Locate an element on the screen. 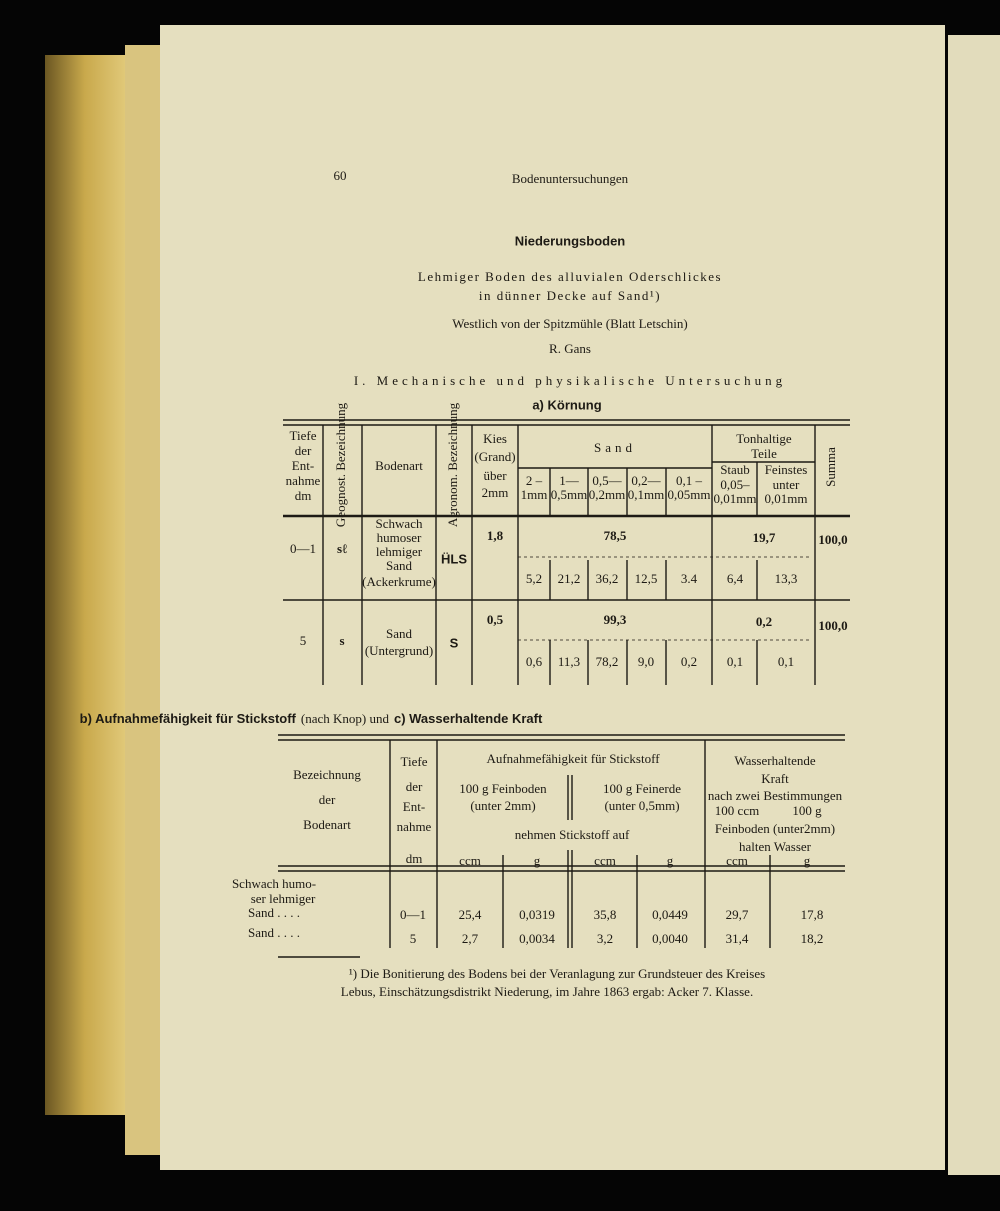  cell: humoser is located at coordinates (399, 537).